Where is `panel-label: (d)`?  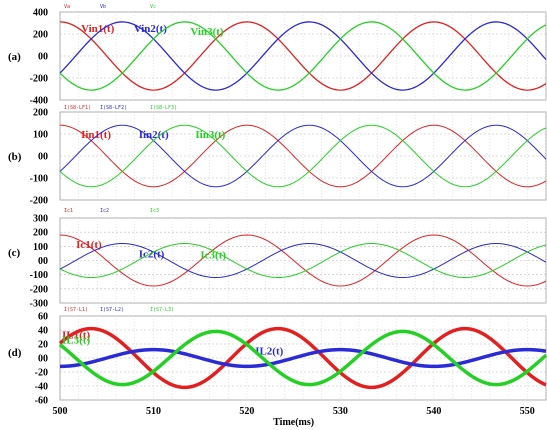
panel-label: (d) is located at coordinates (15, 353).